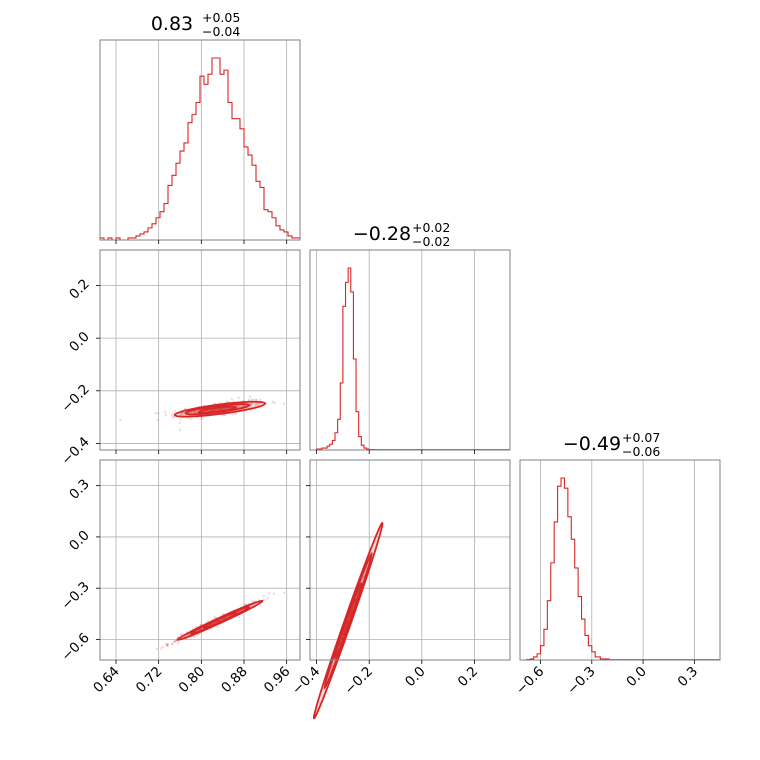 The height and width of the screenshot is (760, 760). What do you see at coordinates (75, 398) in the screenshot?
I see `y-tick-label: −0.2` at bounding box center [75, 398].